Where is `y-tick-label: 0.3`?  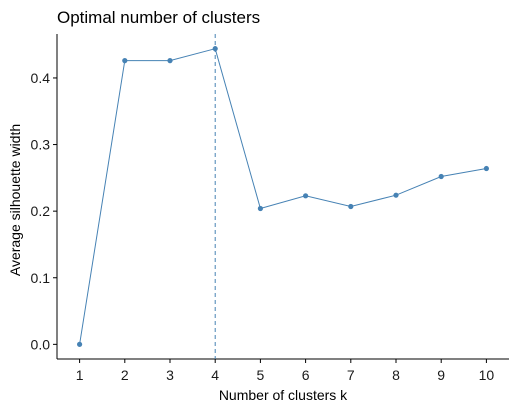 y-tick-label: 0.3 is located at coordinates (41, 145).